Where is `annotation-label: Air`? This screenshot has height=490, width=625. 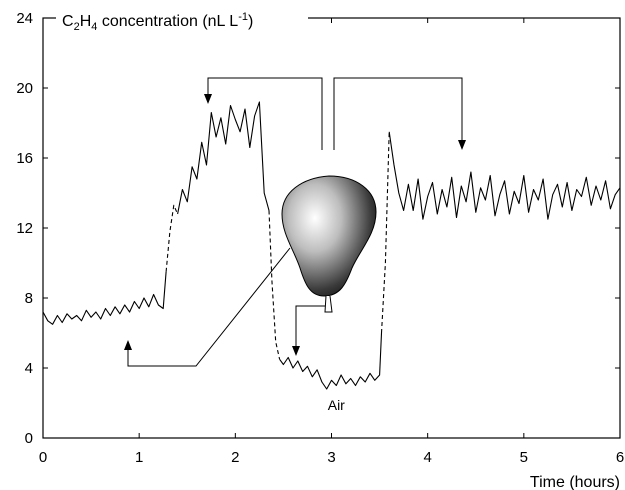
annotation-label: Air is located at coordinates (336, 405).